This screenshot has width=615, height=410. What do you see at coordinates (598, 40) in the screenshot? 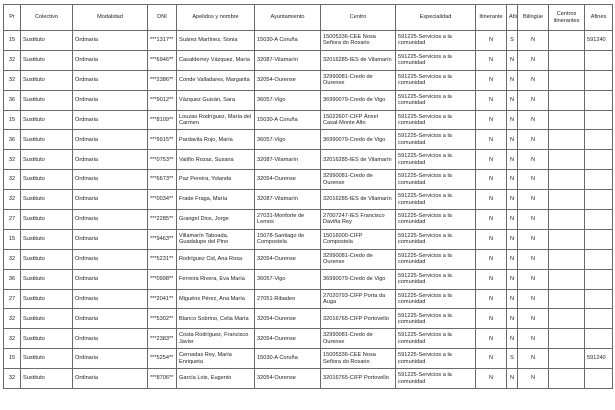
I see `cell-afines: 591240` at bounding box center [598, 40].